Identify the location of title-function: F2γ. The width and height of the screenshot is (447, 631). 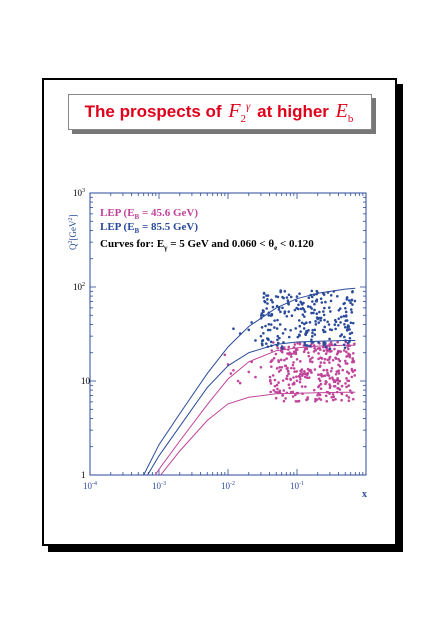
(239, 112).